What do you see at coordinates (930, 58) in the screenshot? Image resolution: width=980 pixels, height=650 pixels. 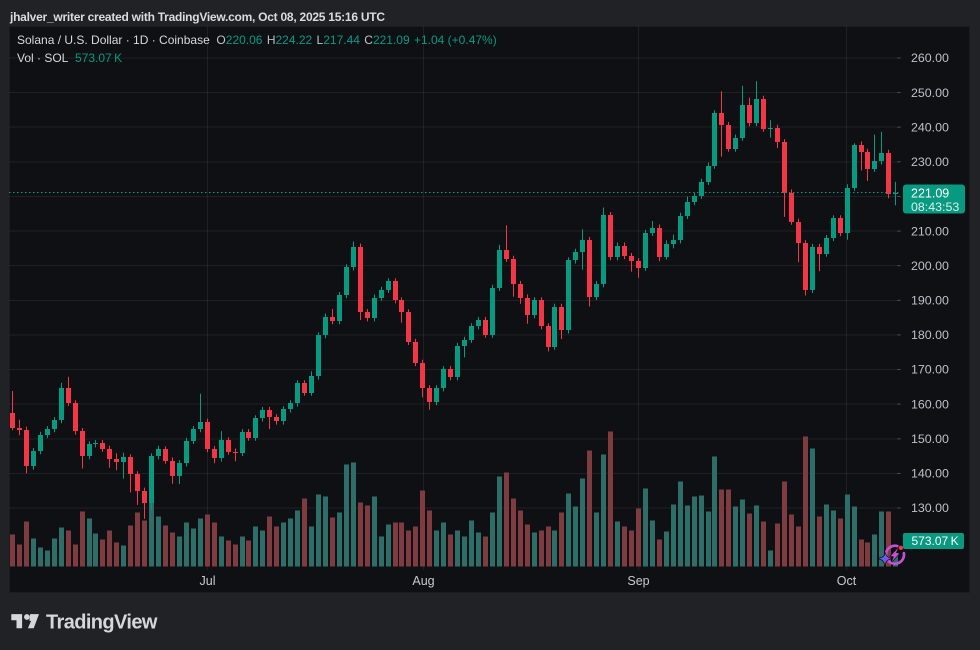 I see `svg-text: 260.00` at bounding box center [930, 58].